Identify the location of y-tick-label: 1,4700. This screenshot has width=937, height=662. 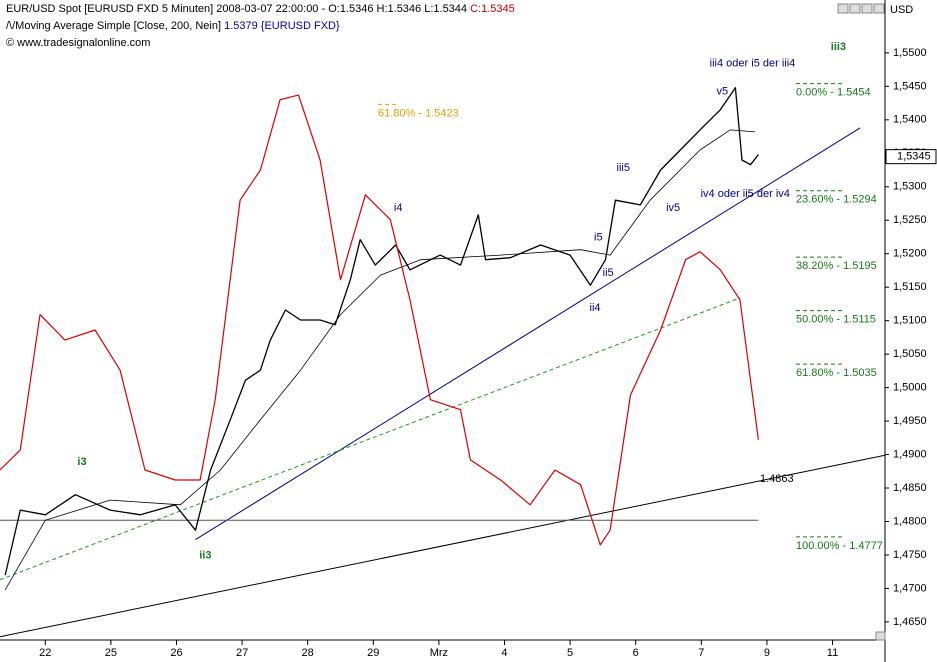
(910, 588).